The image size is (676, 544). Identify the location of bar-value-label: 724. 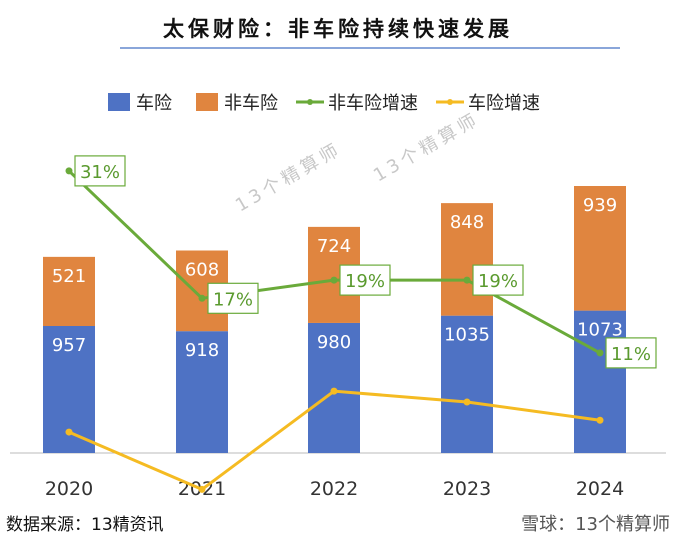
(334, 246).